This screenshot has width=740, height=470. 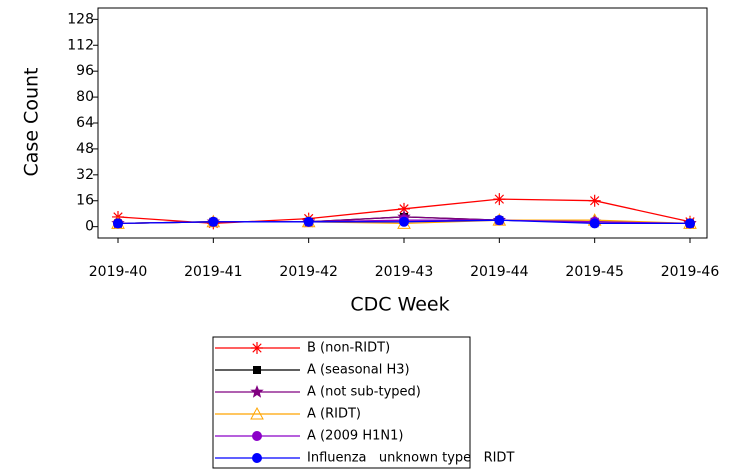 I want to click on x-axis-title: CDC Week, so click(x=399, y=305).